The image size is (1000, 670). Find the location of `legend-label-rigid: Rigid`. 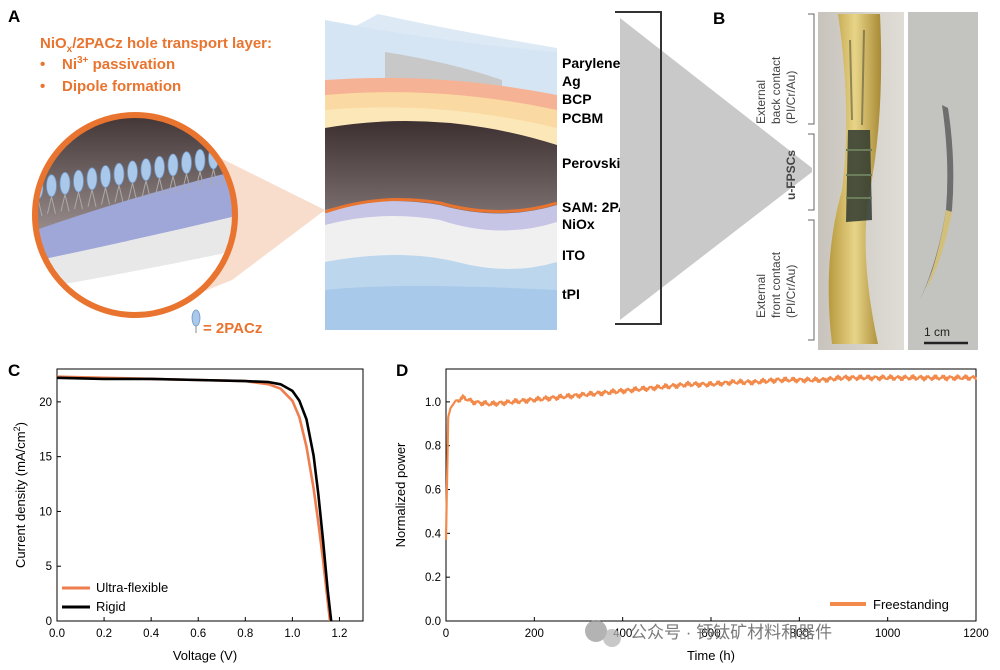

legend-label-rigid: Rigid is located at coordinates (111, 606).